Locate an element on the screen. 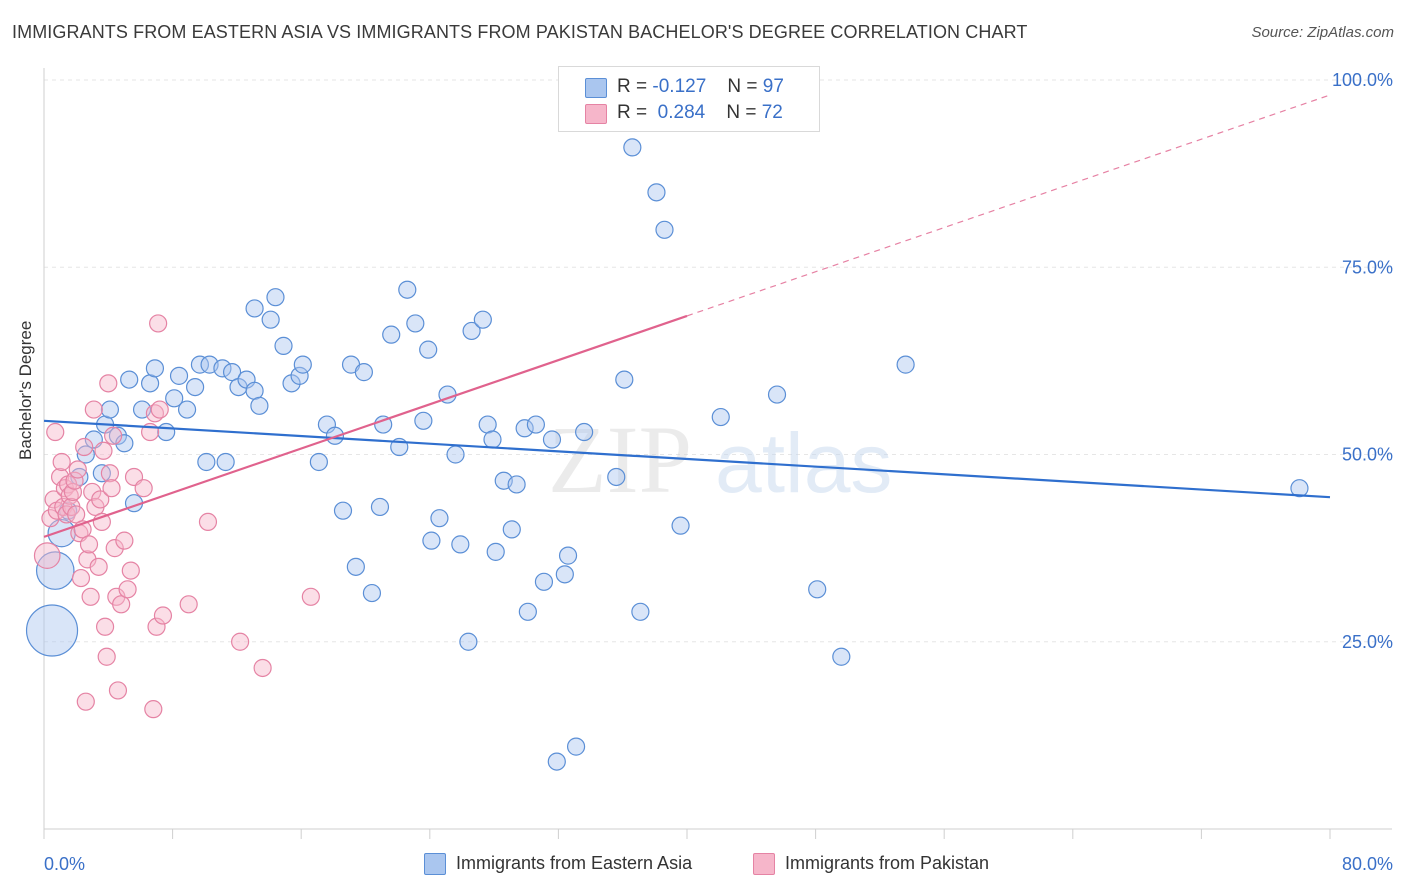 Image resolution: width=1406 pixels, height=892 pixels. trend-line-pakistan-projection is located at coordinates (1008, 205).